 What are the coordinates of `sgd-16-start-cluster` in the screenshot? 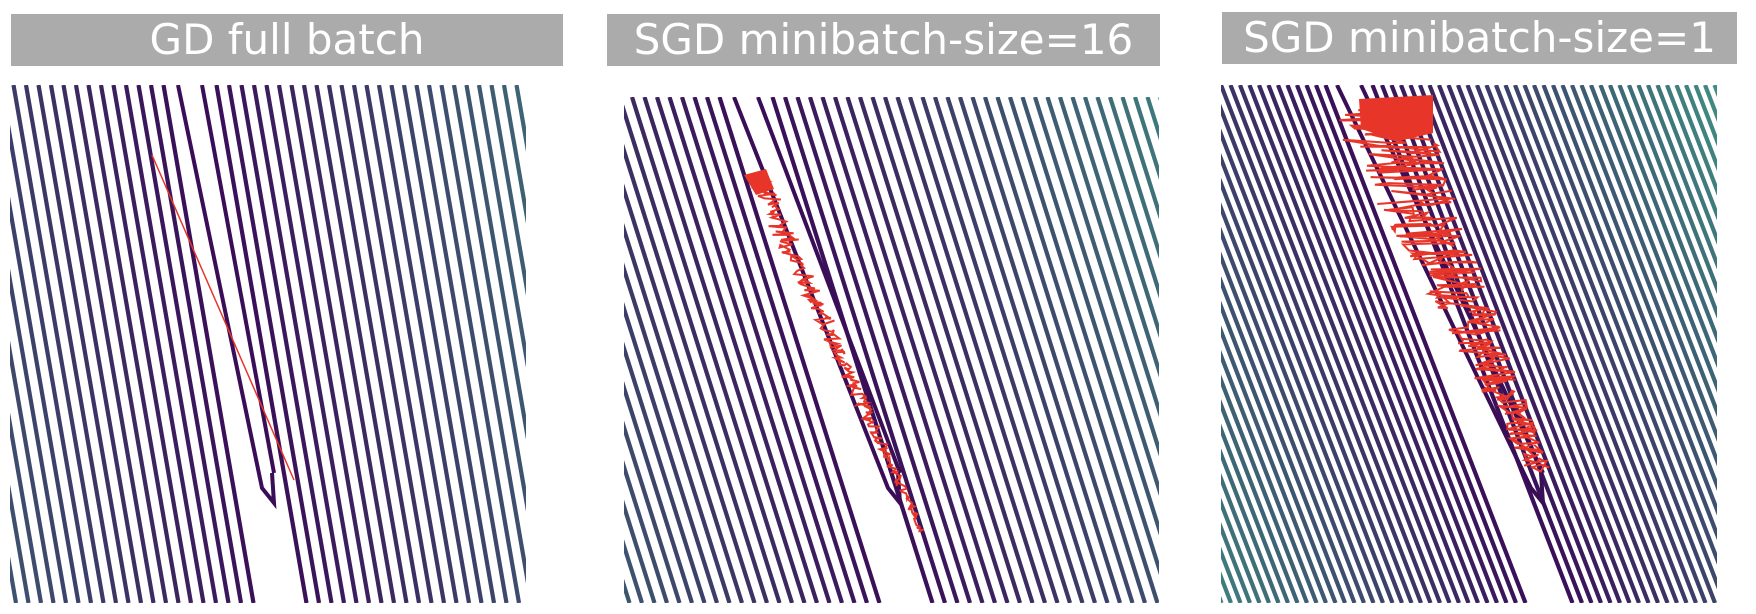 It's located at (759, 182).